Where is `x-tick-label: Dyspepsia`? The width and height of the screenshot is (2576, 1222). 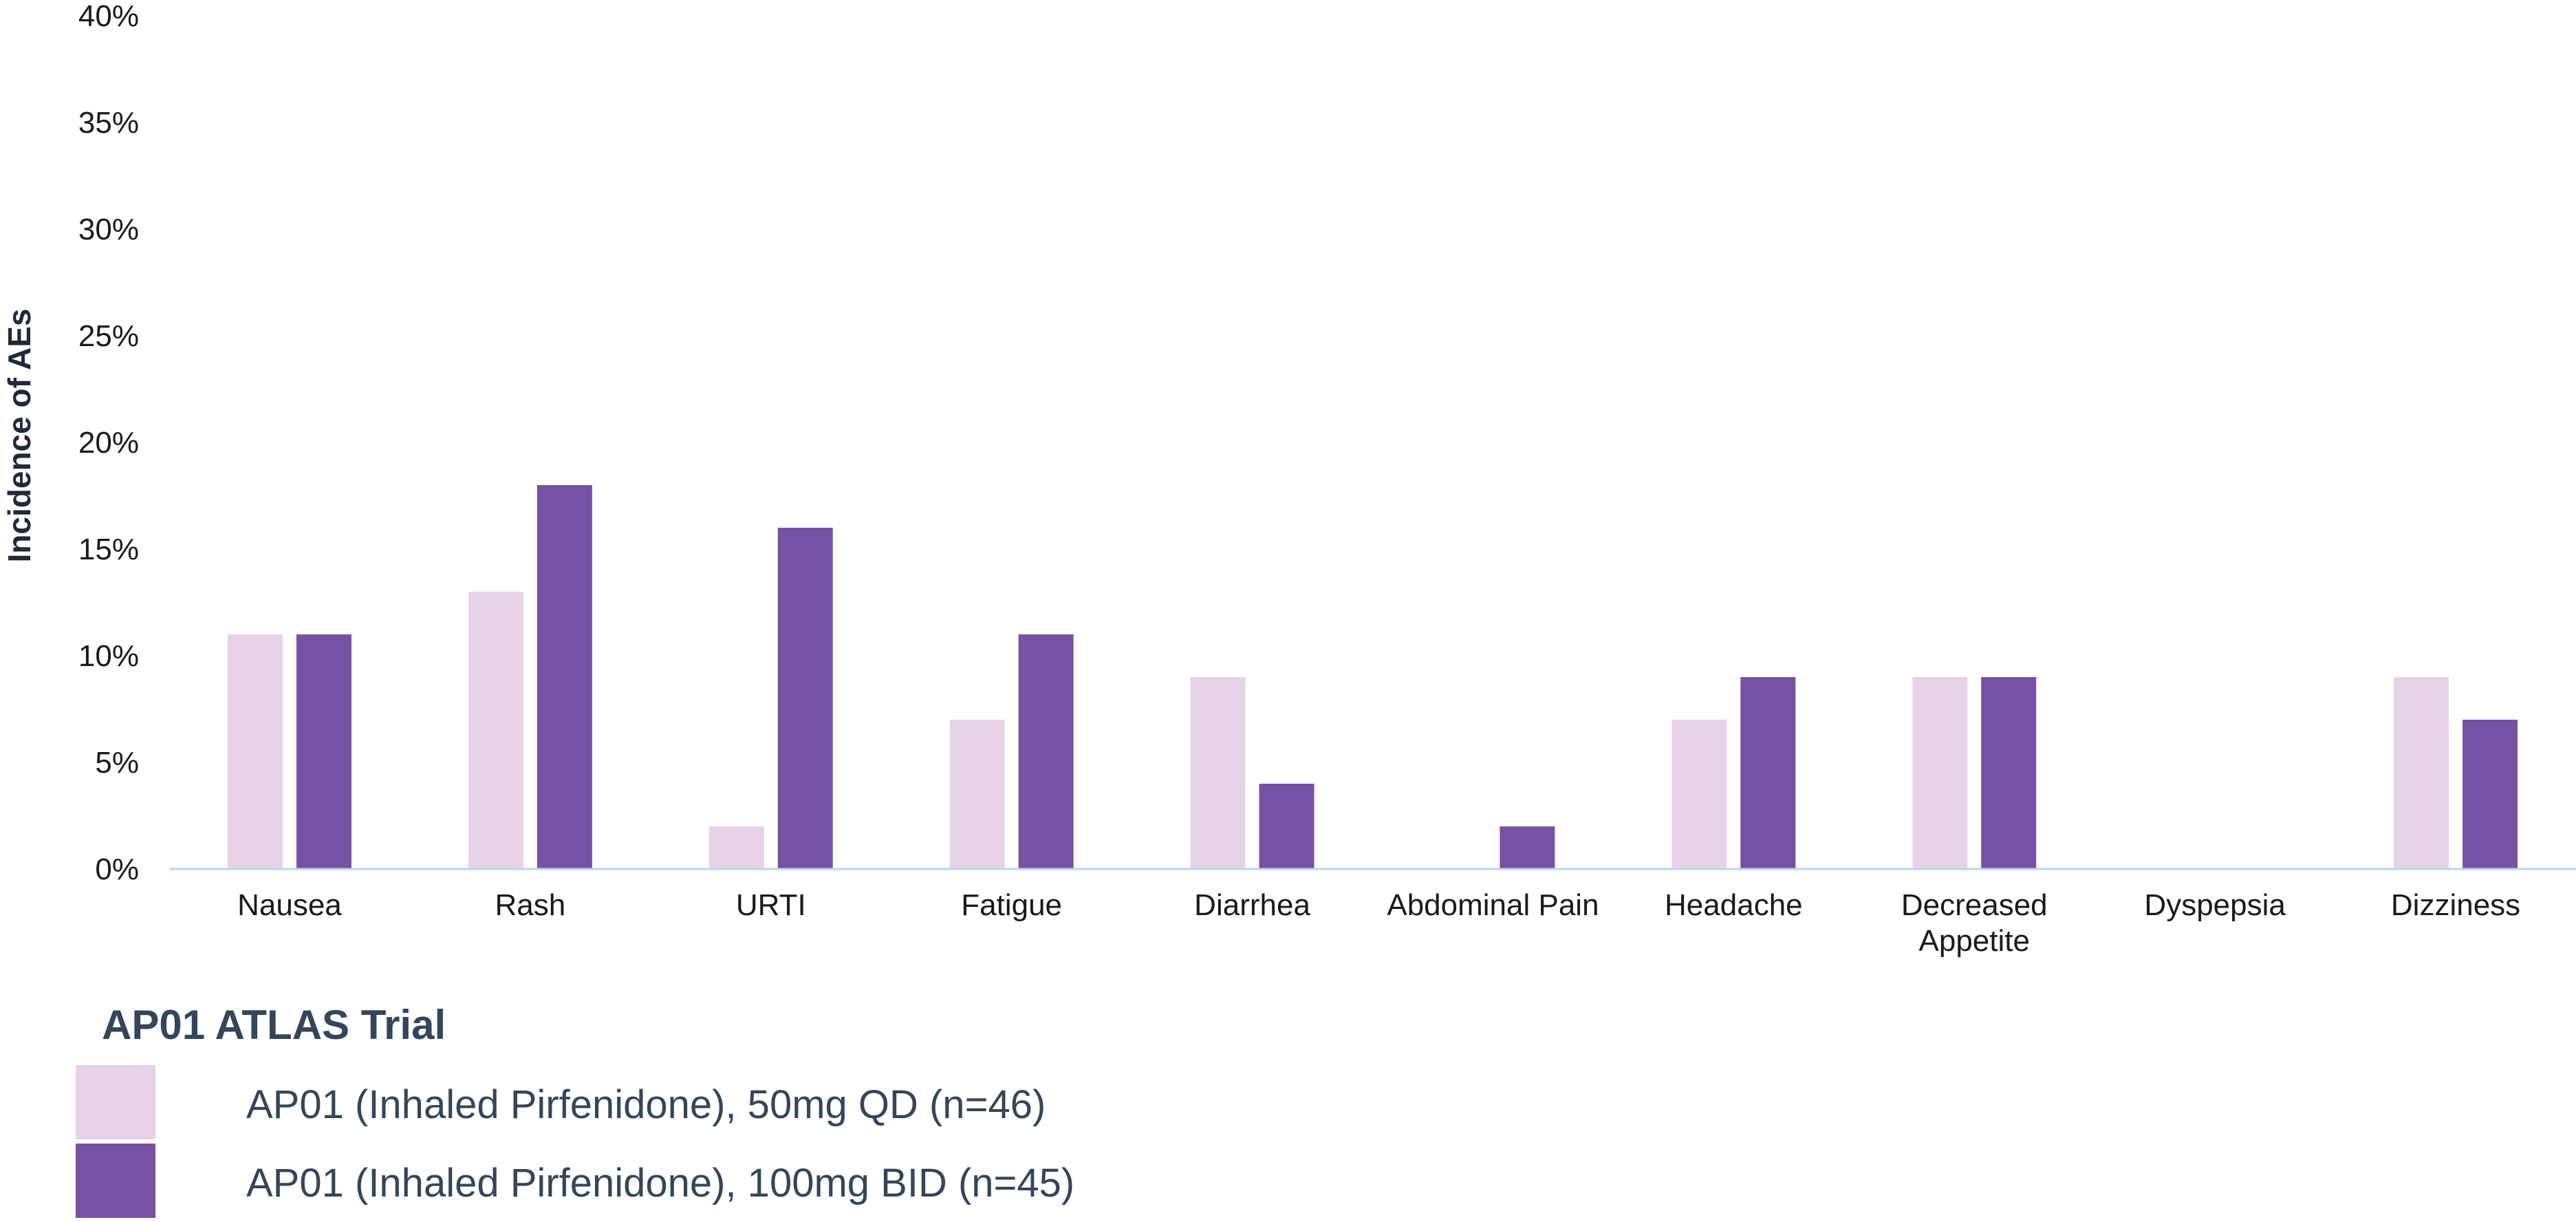
x-tick-label: Dyspepsia is located at coordinates (2215, 905).